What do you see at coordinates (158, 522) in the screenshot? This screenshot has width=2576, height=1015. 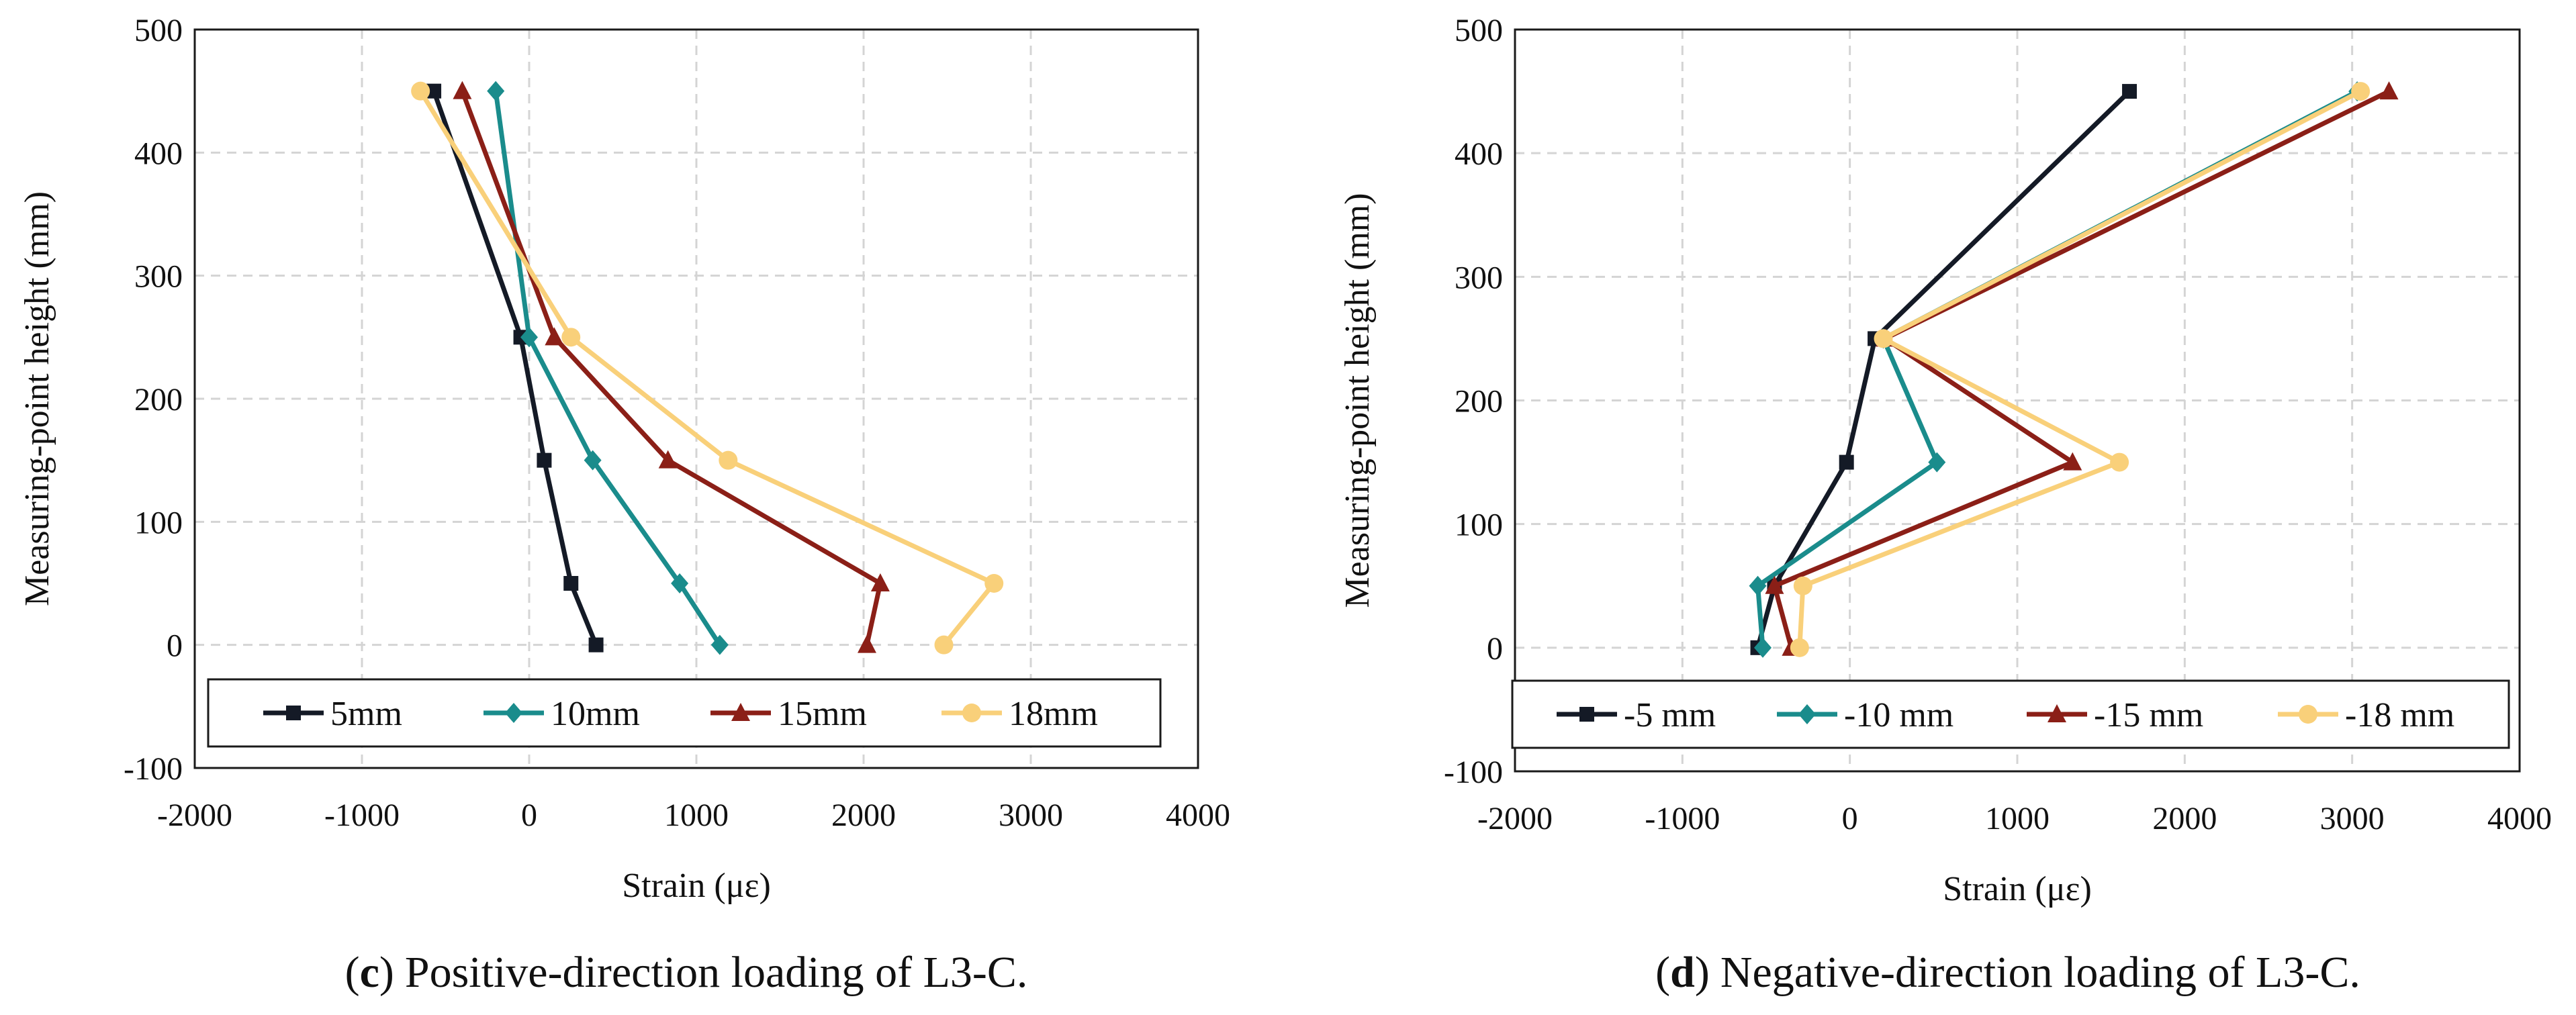 I see `y-tick-label: 100` at bounding box center [158, 522].